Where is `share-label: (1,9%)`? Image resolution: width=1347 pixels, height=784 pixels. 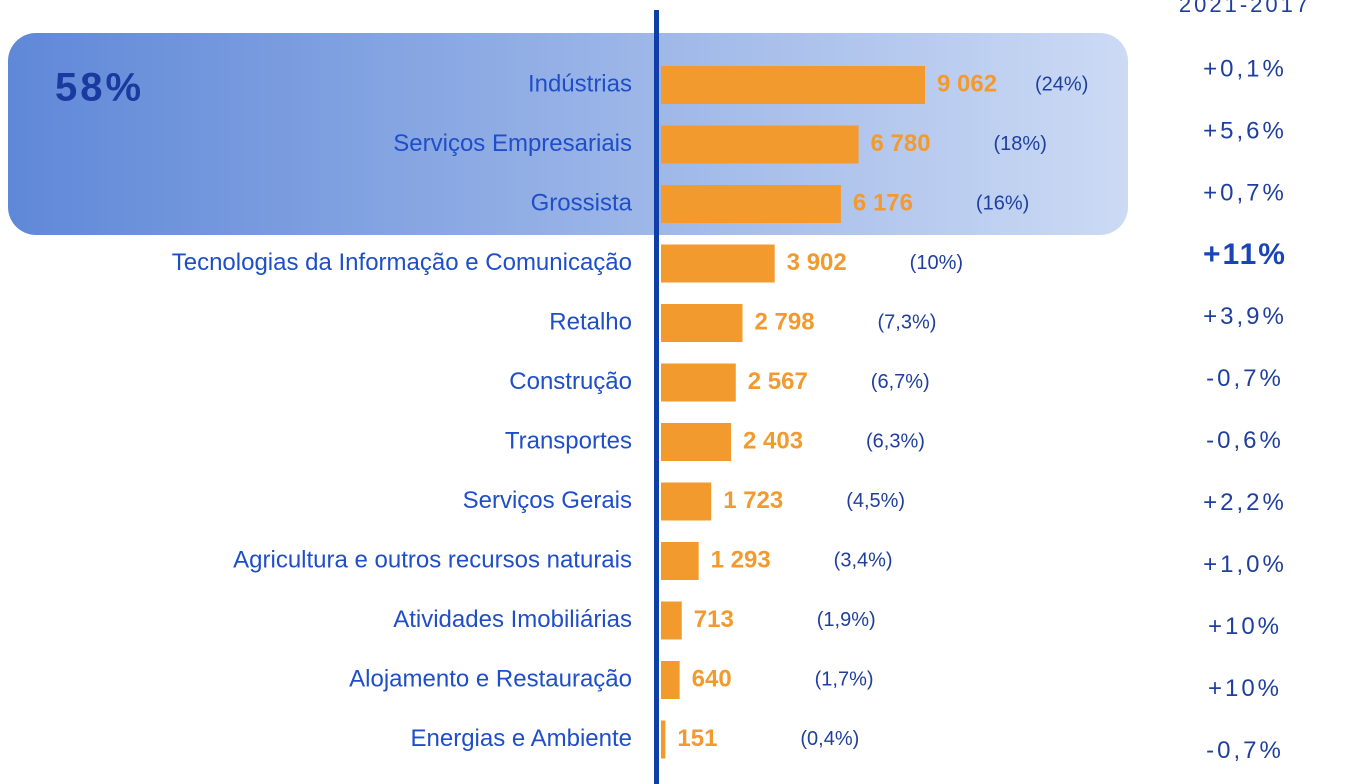
share-label: (1,9%) is located at coordinates (846, 620).